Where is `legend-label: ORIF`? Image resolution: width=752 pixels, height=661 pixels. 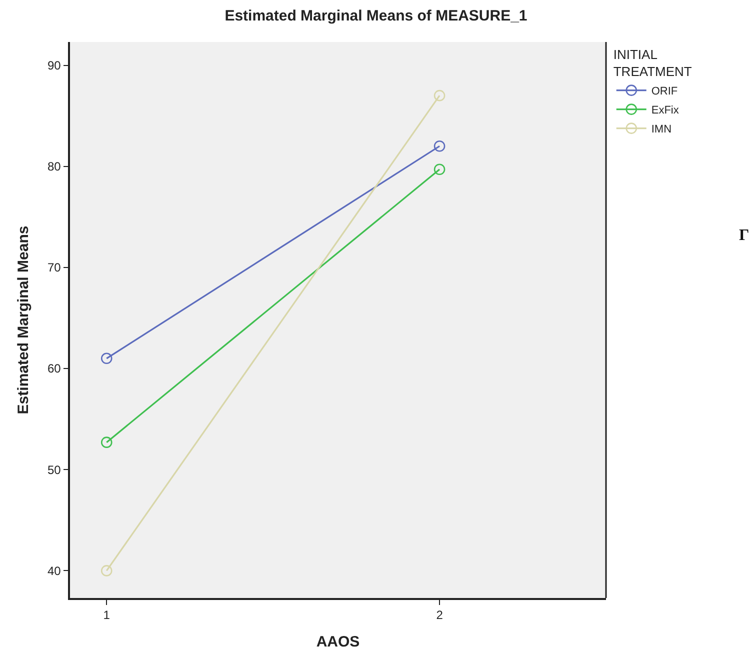
legend-label: ORIF is located at coordinates (664, 92).